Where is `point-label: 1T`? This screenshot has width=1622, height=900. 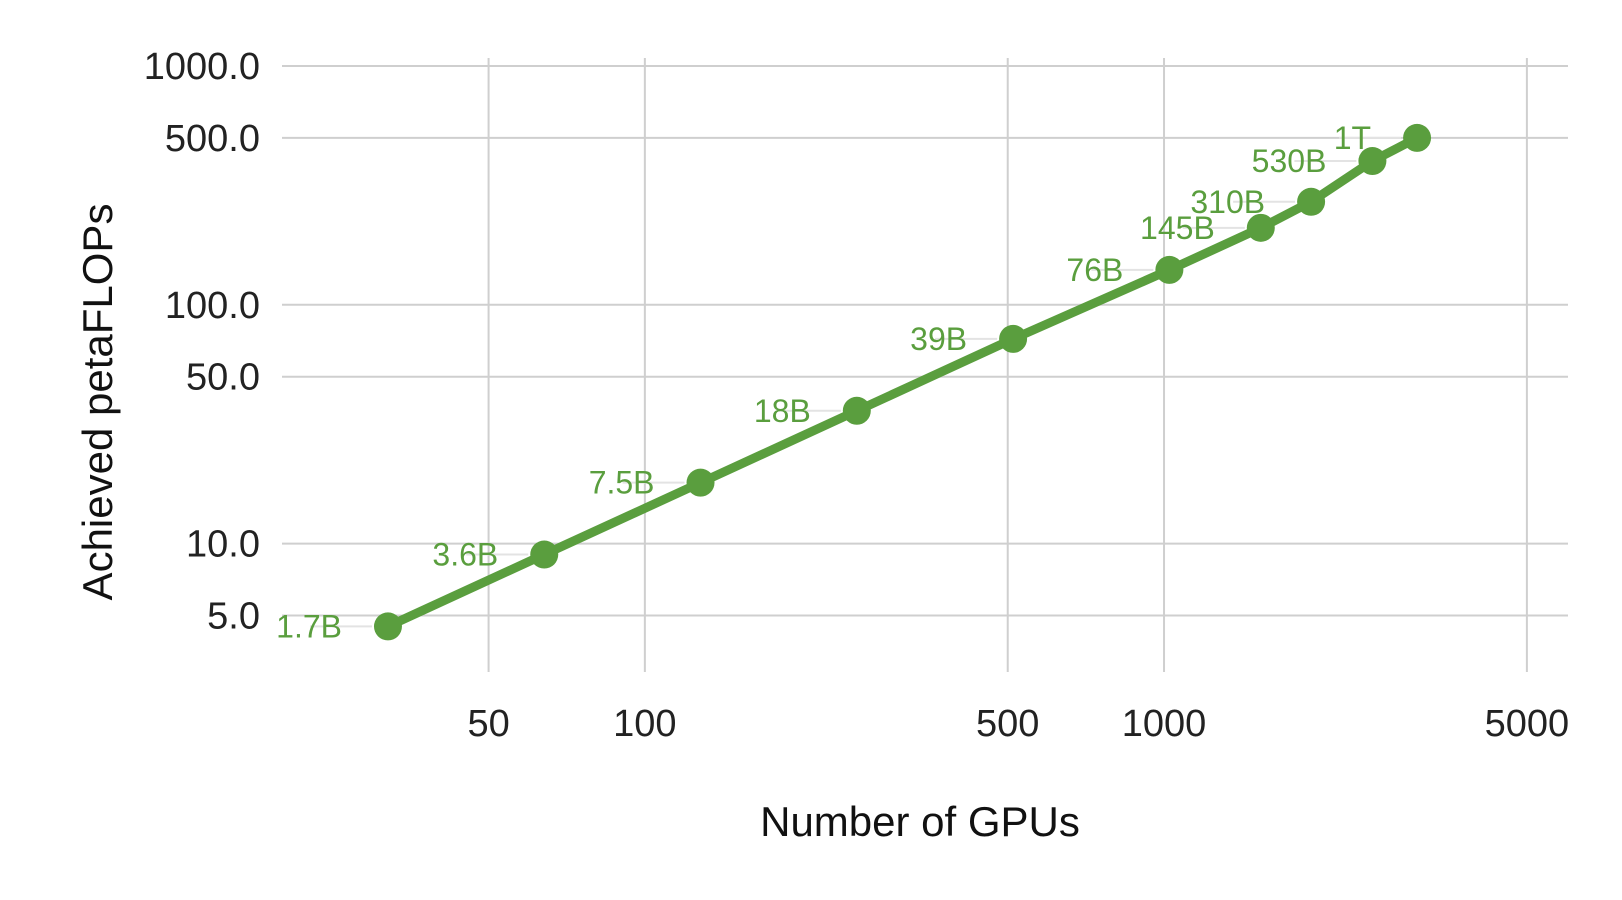
point-label: 1T is located at coordinates (1352, 138).